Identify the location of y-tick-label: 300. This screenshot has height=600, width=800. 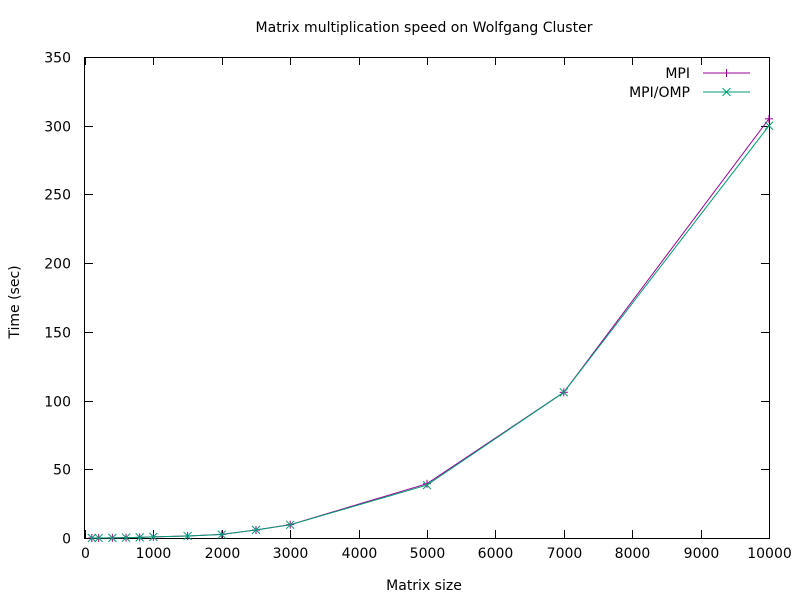
(57, 128).